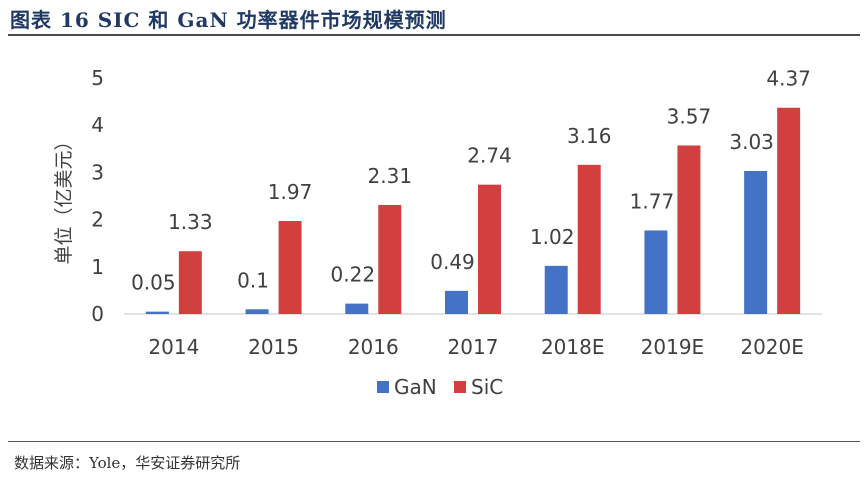 The width and height of the screenshot is (864, 480). I want to click on data-label-sic: 3.57, so click(689, 116).